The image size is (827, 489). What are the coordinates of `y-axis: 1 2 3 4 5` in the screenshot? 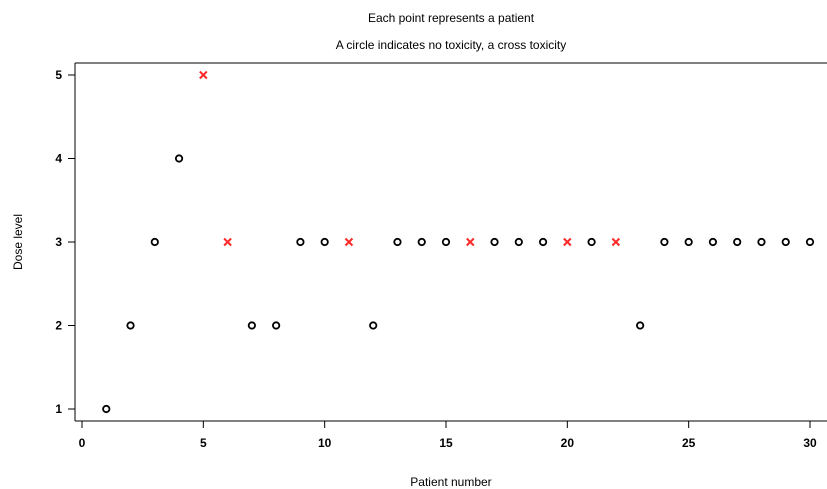 It's located at (65, 242).